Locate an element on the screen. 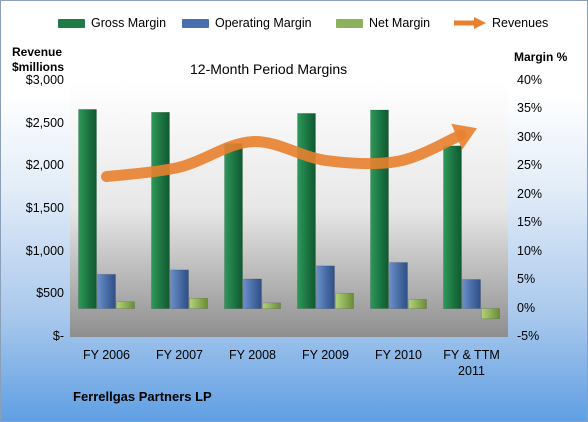  legend-revenues: Revenues is located at coordinates (500, 23).